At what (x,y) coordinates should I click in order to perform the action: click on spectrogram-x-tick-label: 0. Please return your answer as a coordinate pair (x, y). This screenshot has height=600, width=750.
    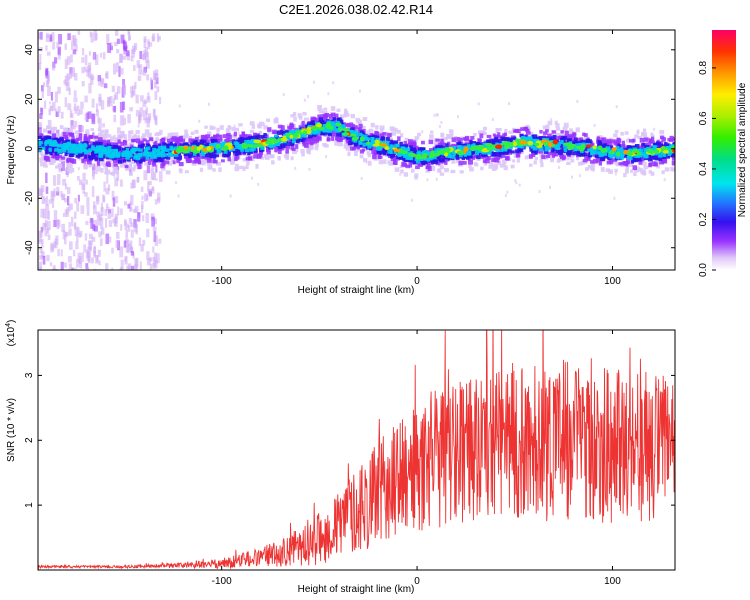
    Looking at the image, I should click on (417, 281).